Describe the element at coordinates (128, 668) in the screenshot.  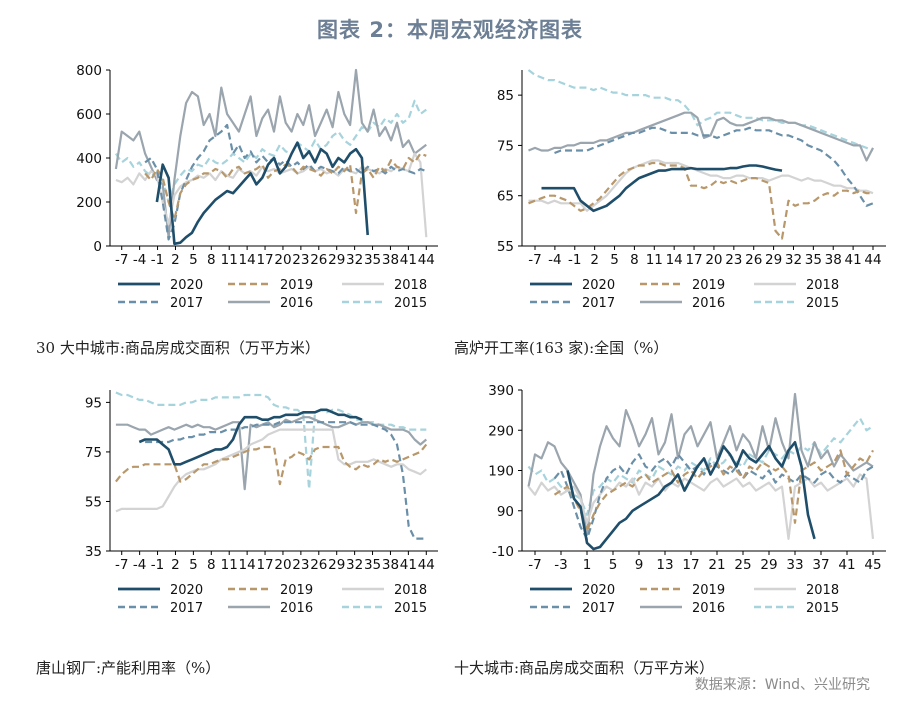
I see `caption-tangshan-utilization: 唐山钢厂:产能利用率（%）` at that location.